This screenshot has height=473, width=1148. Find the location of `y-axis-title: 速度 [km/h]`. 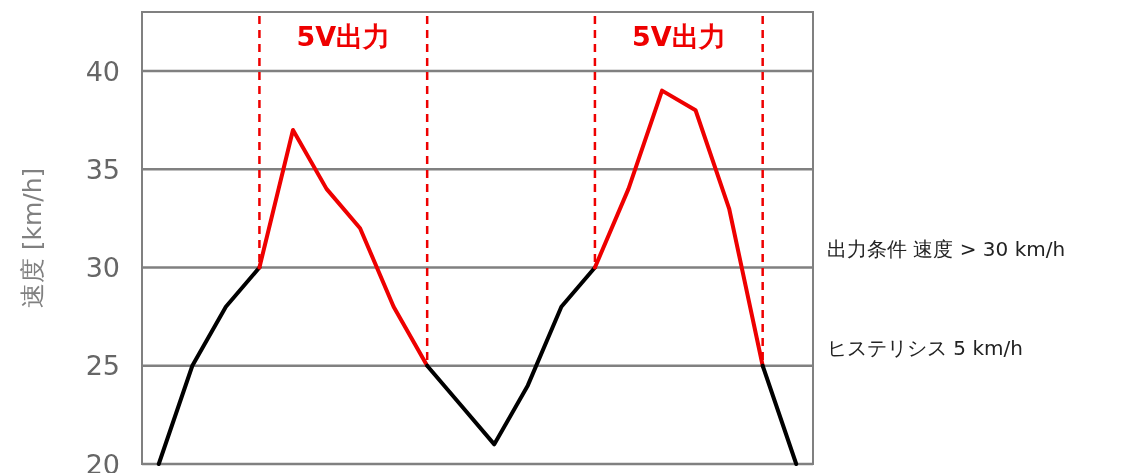

y-axis-title: 速度 [km/h] is located at coordinates (32, 238).